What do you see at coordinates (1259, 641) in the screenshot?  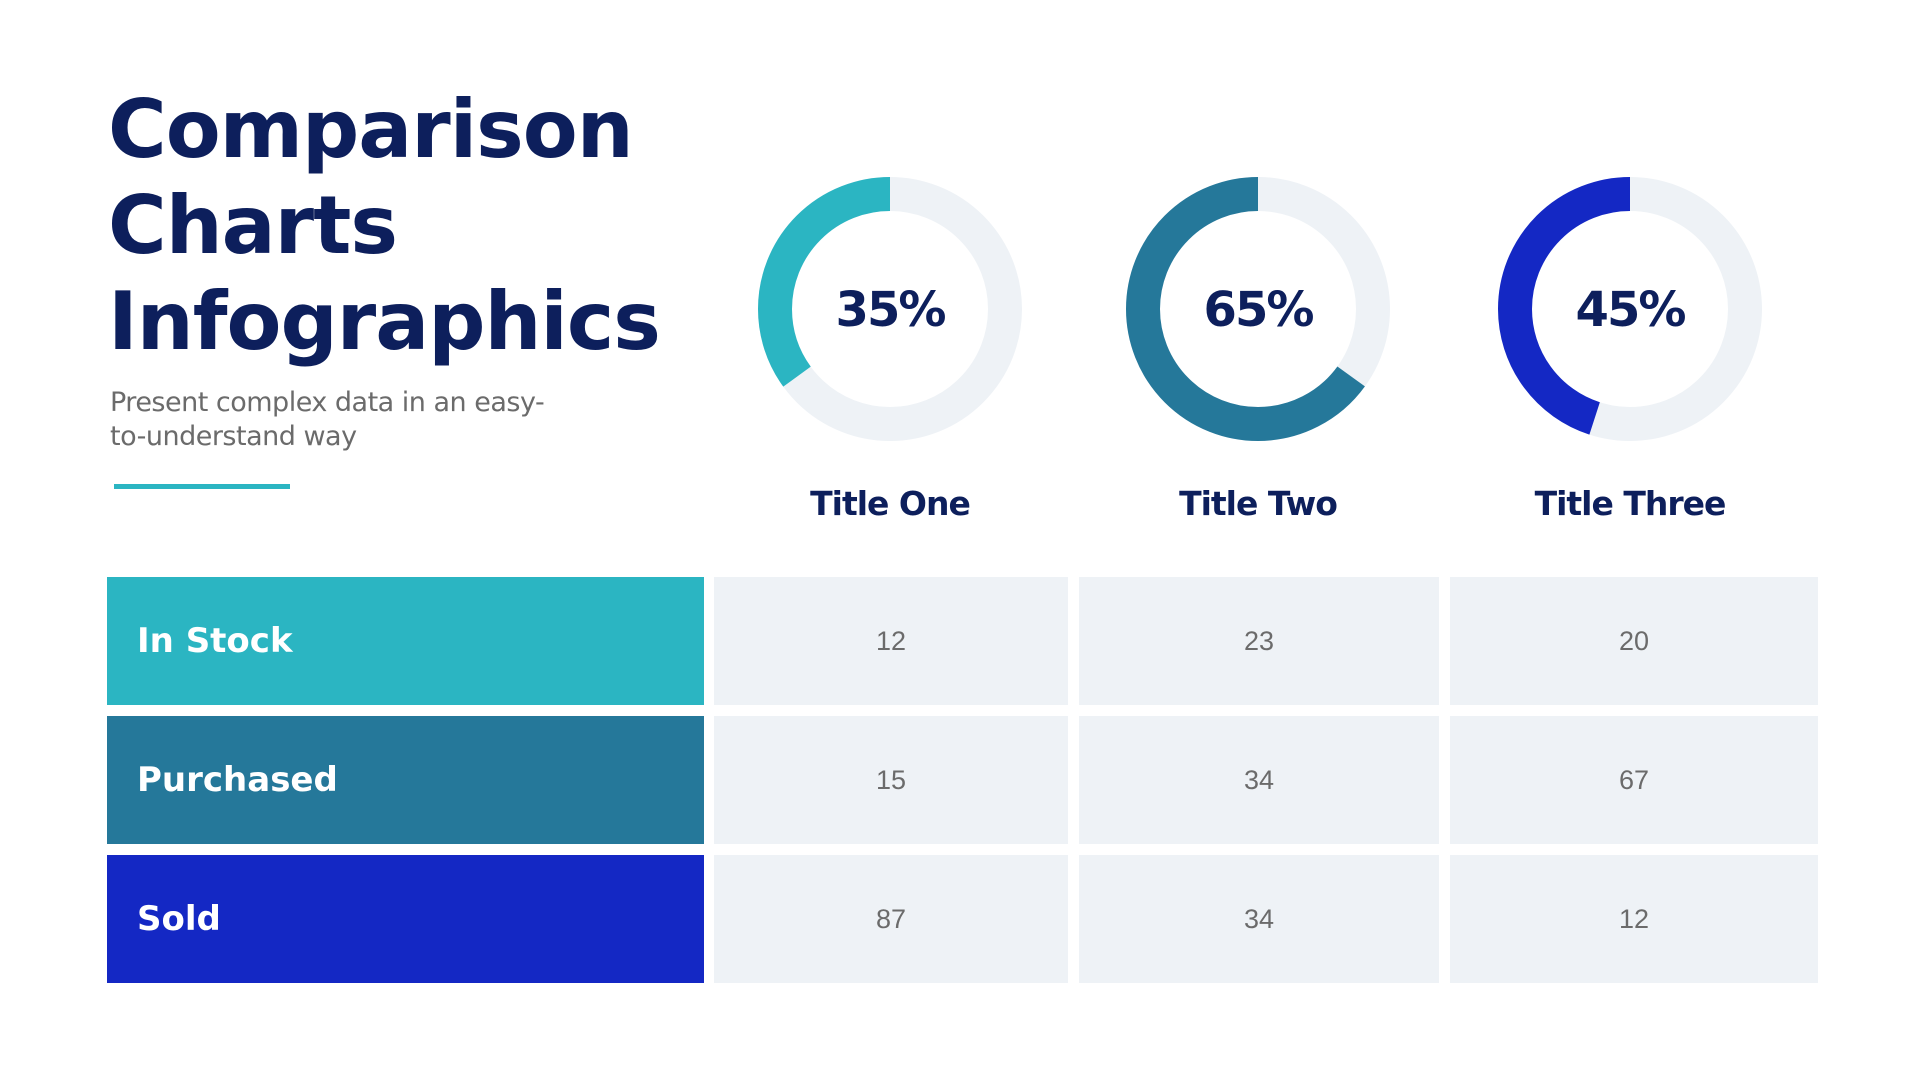 I see `table-cell: 23` at bounding box center [1259, 641].